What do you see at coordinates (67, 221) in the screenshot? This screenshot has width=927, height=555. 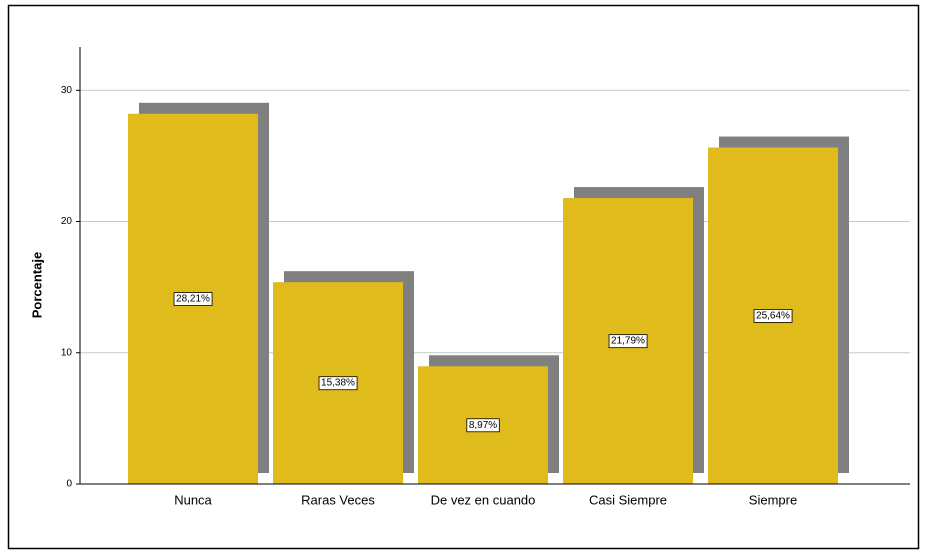 I see `y-tick-label: 20` at bounding box center [67, 221].